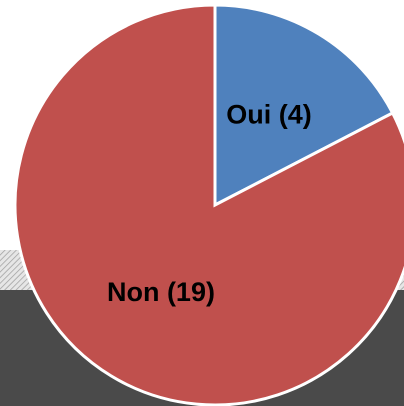 This screenshot has height=406, width=404. What do you see at coordinates (161, 292) in the screenshot?
I see `data-label: Non (19)` at bounding box center [161, 292].